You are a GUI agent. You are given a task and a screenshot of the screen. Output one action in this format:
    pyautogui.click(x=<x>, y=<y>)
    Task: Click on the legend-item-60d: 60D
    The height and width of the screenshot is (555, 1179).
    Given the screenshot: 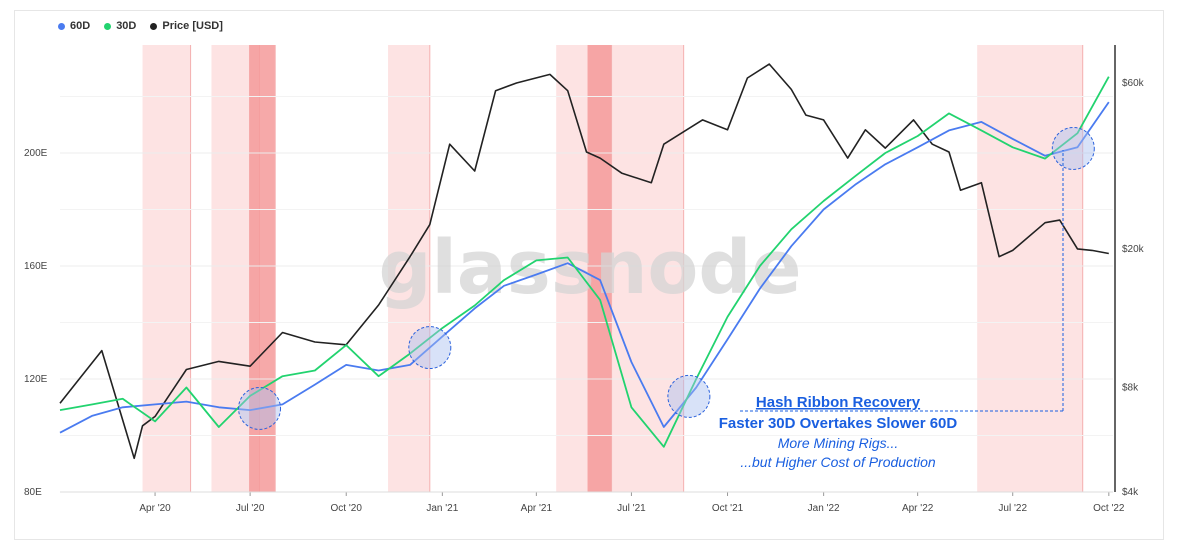 What is the action you would take?
    pyautogui.click(x=74, y=26)
    